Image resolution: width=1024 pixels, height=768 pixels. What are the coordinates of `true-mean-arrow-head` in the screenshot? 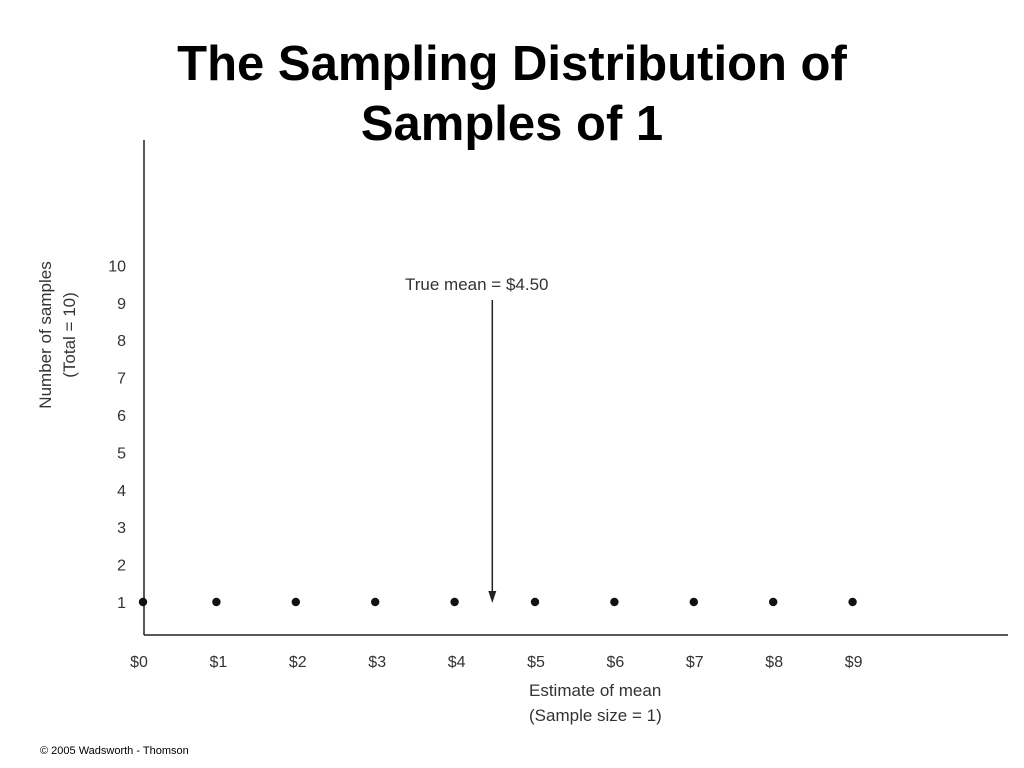 It's located at (492, 597).